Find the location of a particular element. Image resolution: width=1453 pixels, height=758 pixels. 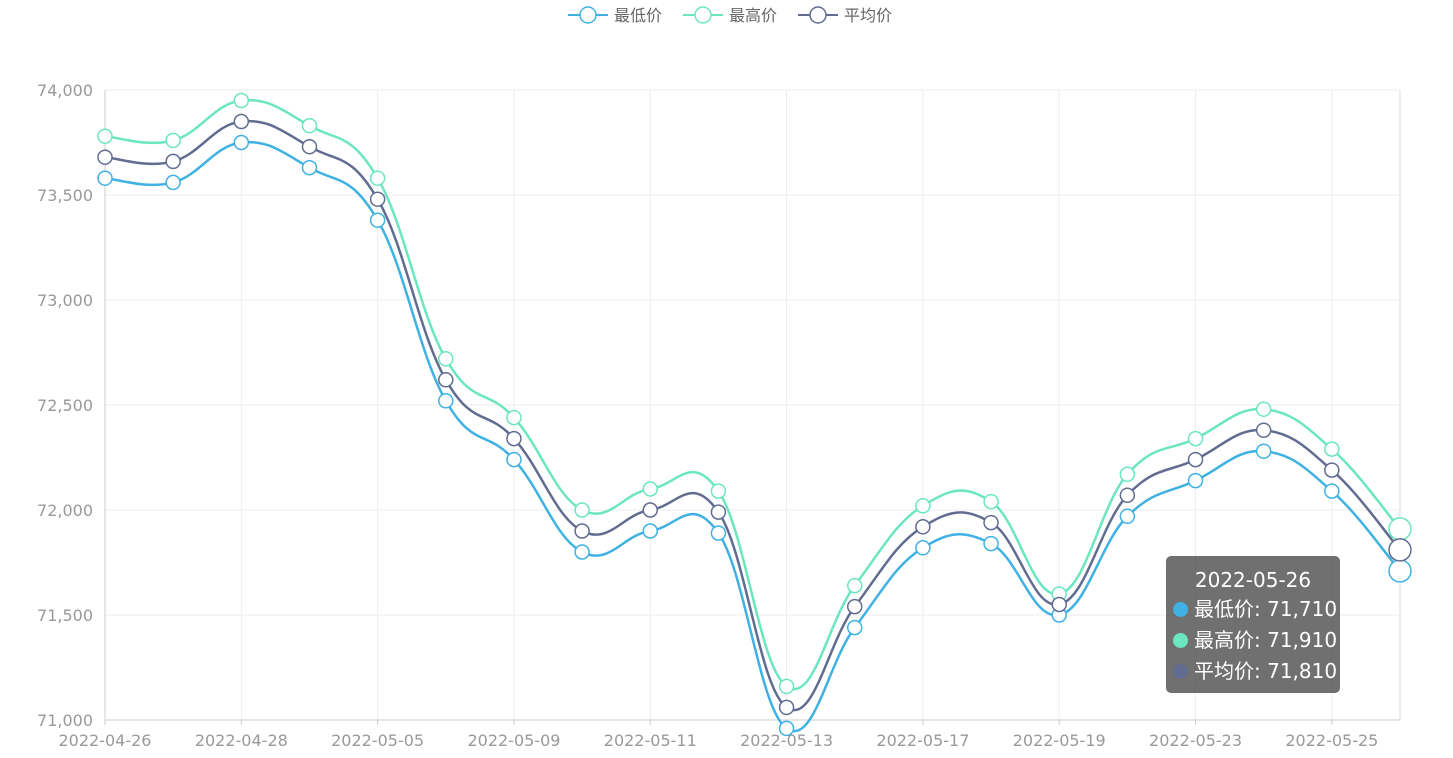

legend: 最低价 最高价 平均价 is located at coordinates (730, 15).